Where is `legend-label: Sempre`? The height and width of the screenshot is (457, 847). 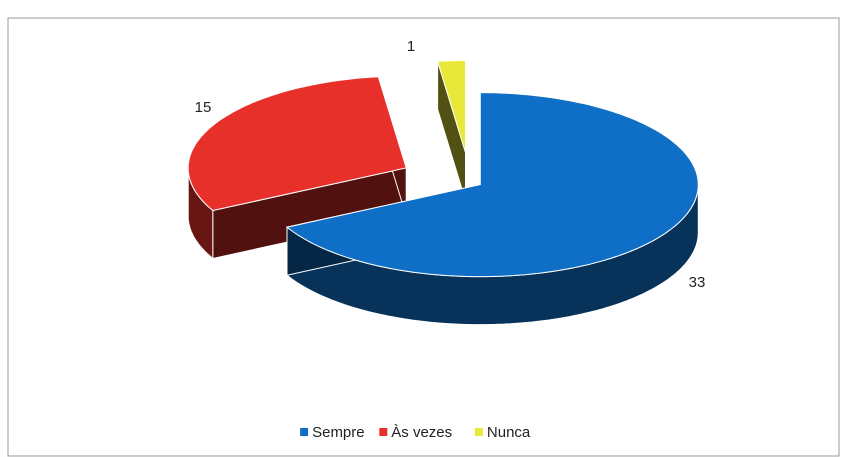 legend-label: Sempre is located at coordinates (338, 432).